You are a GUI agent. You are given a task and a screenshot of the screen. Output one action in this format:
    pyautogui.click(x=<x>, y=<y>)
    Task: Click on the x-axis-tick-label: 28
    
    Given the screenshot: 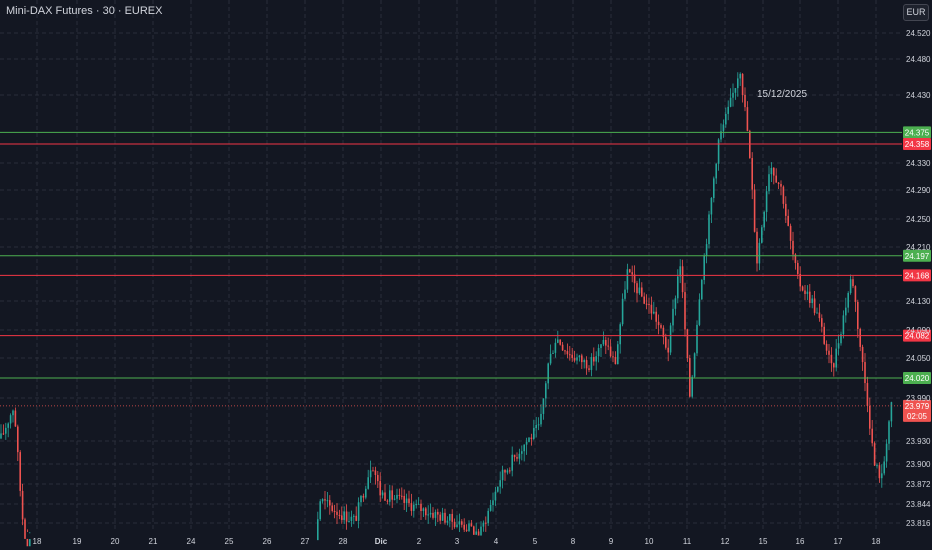 What is the action you would take?
    pyautogui.click(x=343, y=541)
    